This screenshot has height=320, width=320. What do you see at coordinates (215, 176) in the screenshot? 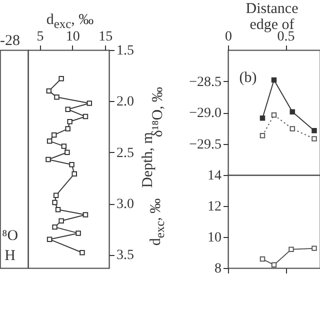
I see `y-tick-label: 14` at bounding box center [215, 176].